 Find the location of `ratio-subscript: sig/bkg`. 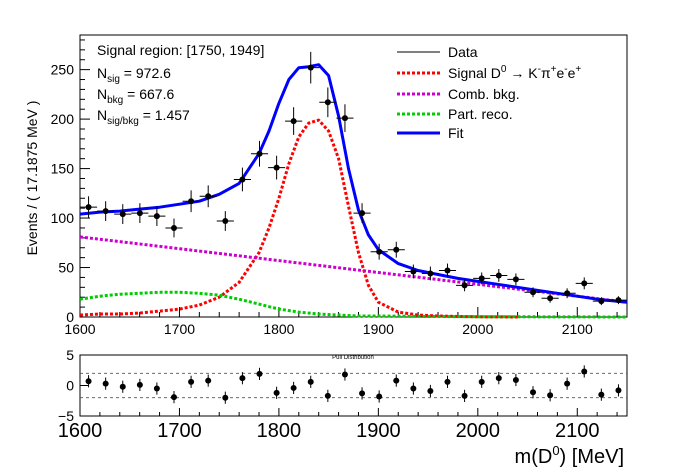

ratio-subscript: sig/bkg is located at coordinates (123, 121).